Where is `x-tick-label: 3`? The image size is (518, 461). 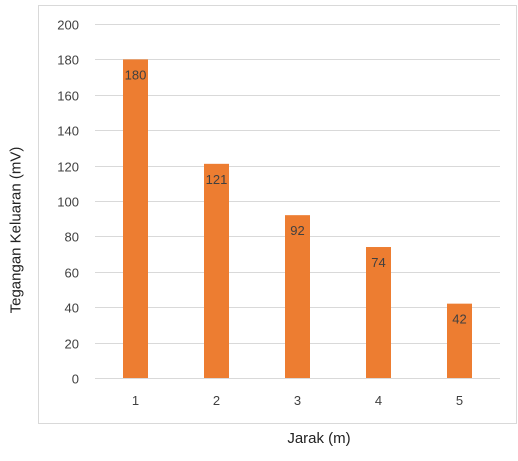
x-tick-label: 3 is located at coordinates (297, 400).